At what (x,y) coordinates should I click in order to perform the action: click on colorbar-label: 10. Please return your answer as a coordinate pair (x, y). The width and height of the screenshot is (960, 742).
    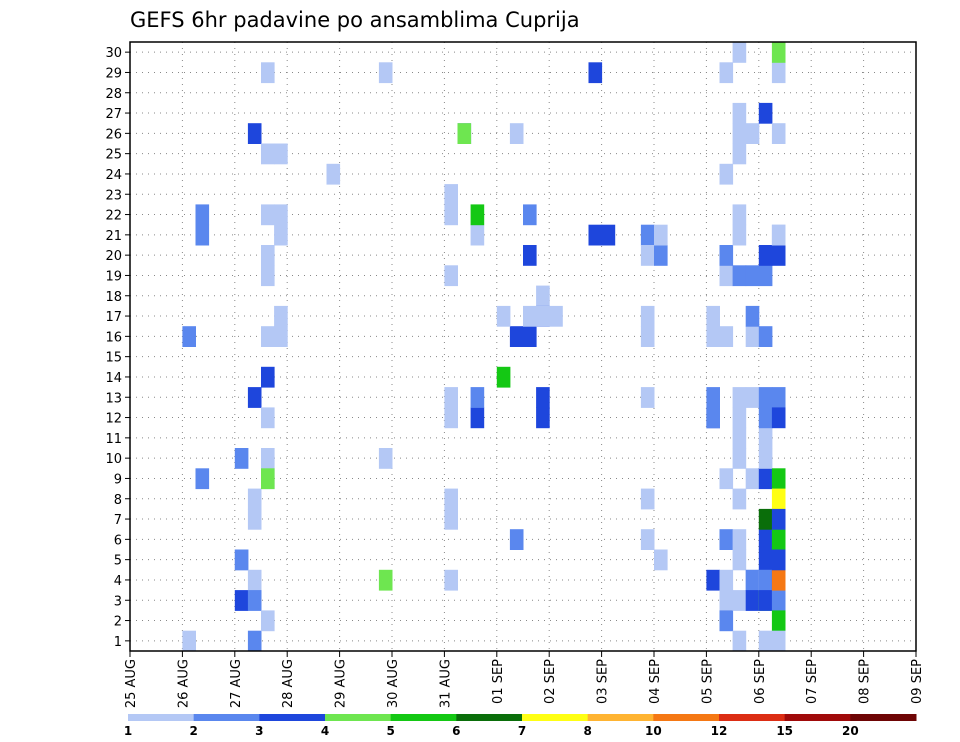
    Looking at the image, I should click on (653, 731).